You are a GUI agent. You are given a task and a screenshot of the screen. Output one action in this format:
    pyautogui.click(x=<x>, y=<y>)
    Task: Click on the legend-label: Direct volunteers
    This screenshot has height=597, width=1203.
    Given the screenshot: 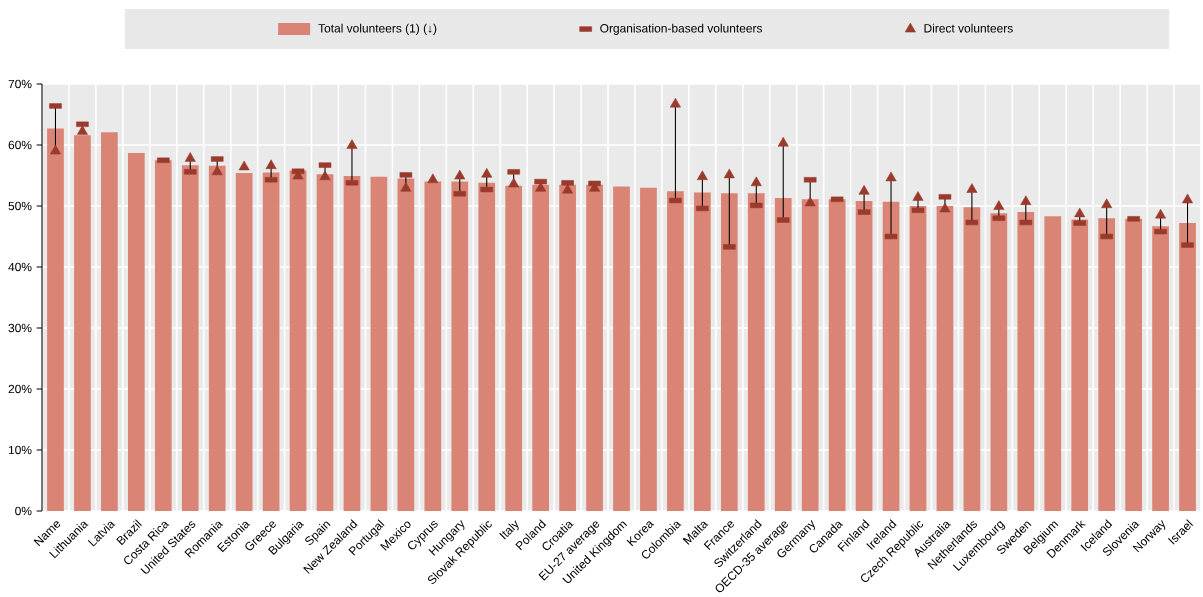 What is the action you would take?
    pyautogui.click(x=968, y=28)
    